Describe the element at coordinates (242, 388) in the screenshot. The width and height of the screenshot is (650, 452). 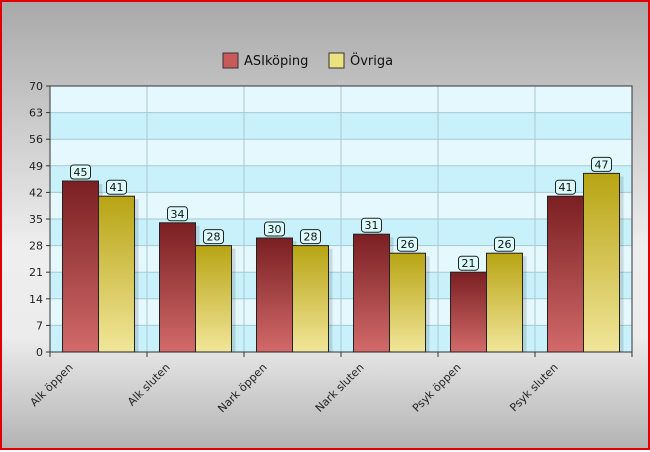
I see `x-tick-label: Nark öppen` at that location.